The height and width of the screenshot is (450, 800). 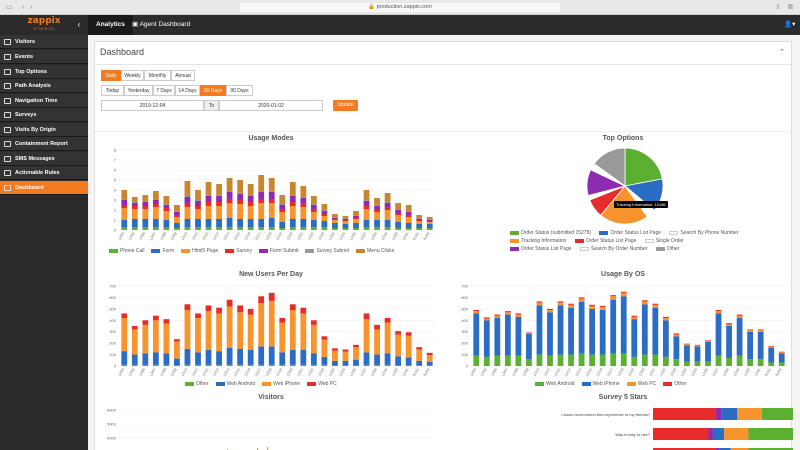 I want to click on y-tick-label: 5000, so click(x=112, y=424).